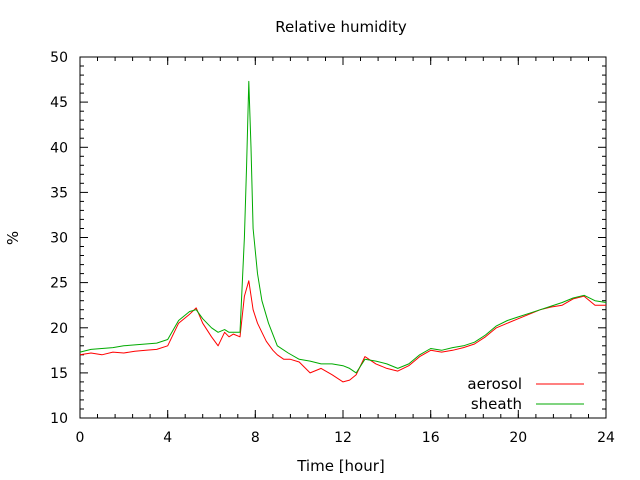  What do you see at coordinates (59, 419) in the screenshot?
I see `y-tick-label: 10` at bounding box center [59, 419].